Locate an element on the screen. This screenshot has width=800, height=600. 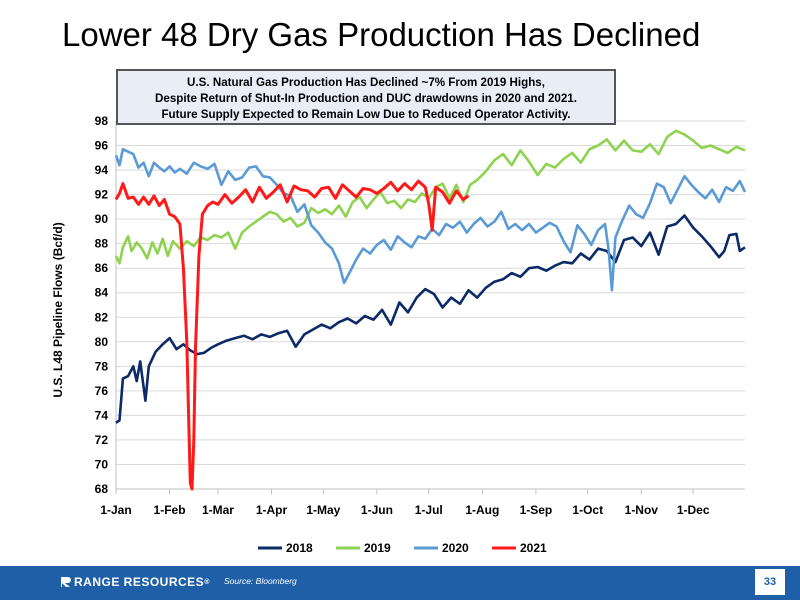
x-tick-label: 1-Mar is located at coordinates (218, 510).